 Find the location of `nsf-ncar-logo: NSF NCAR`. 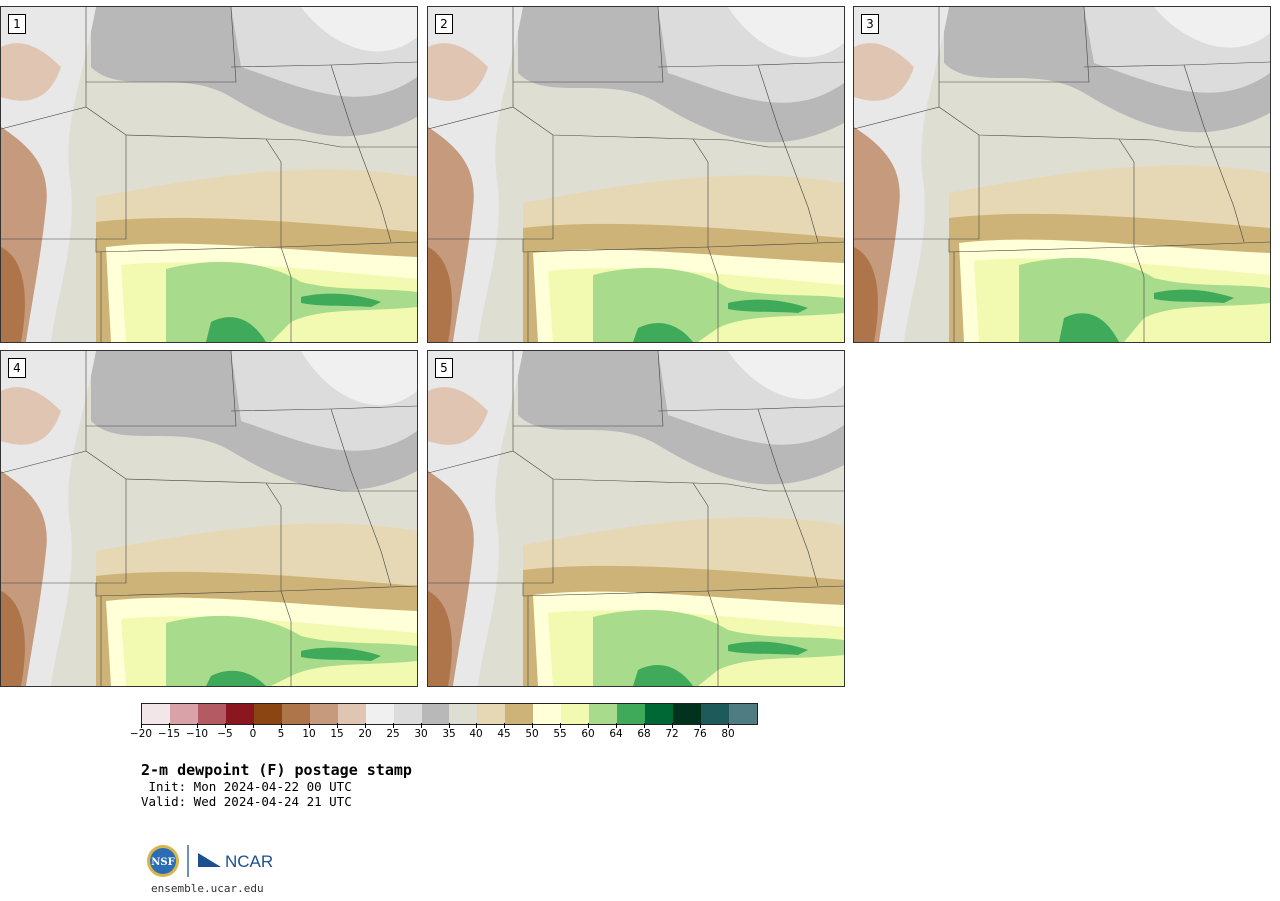

nsf-ncar-logo: NSF NCAR is located at coordinates (210, 861).